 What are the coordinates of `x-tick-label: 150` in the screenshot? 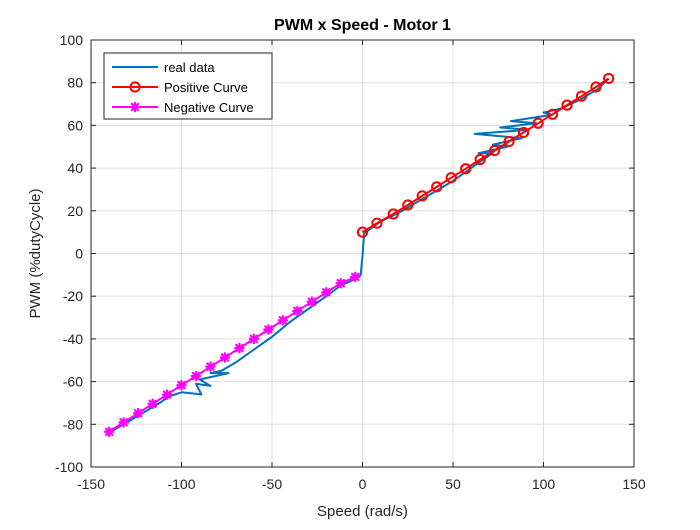 It's located at (634, 484).